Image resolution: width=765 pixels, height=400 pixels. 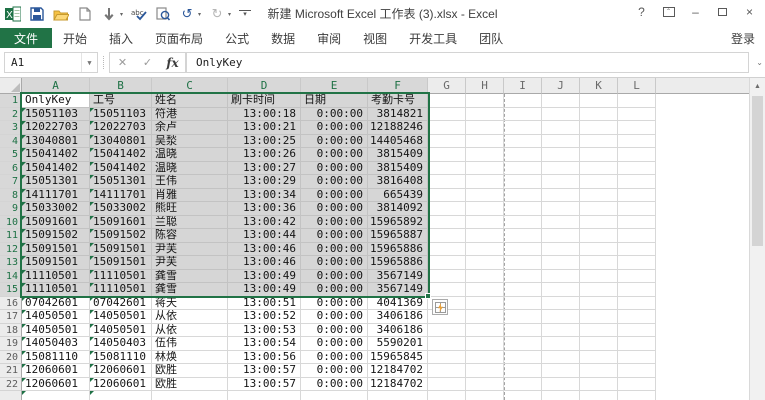 I want to click on ribbon-display-options-button: ⌃, so click(x=668, y=12).